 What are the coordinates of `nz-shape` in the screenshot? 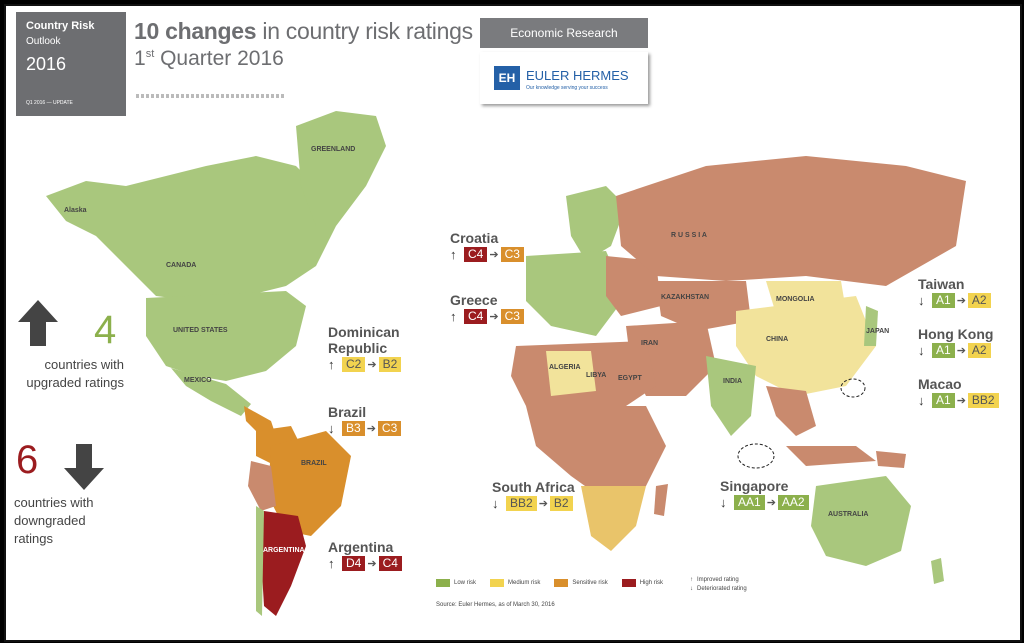 It's located at (937, 571).